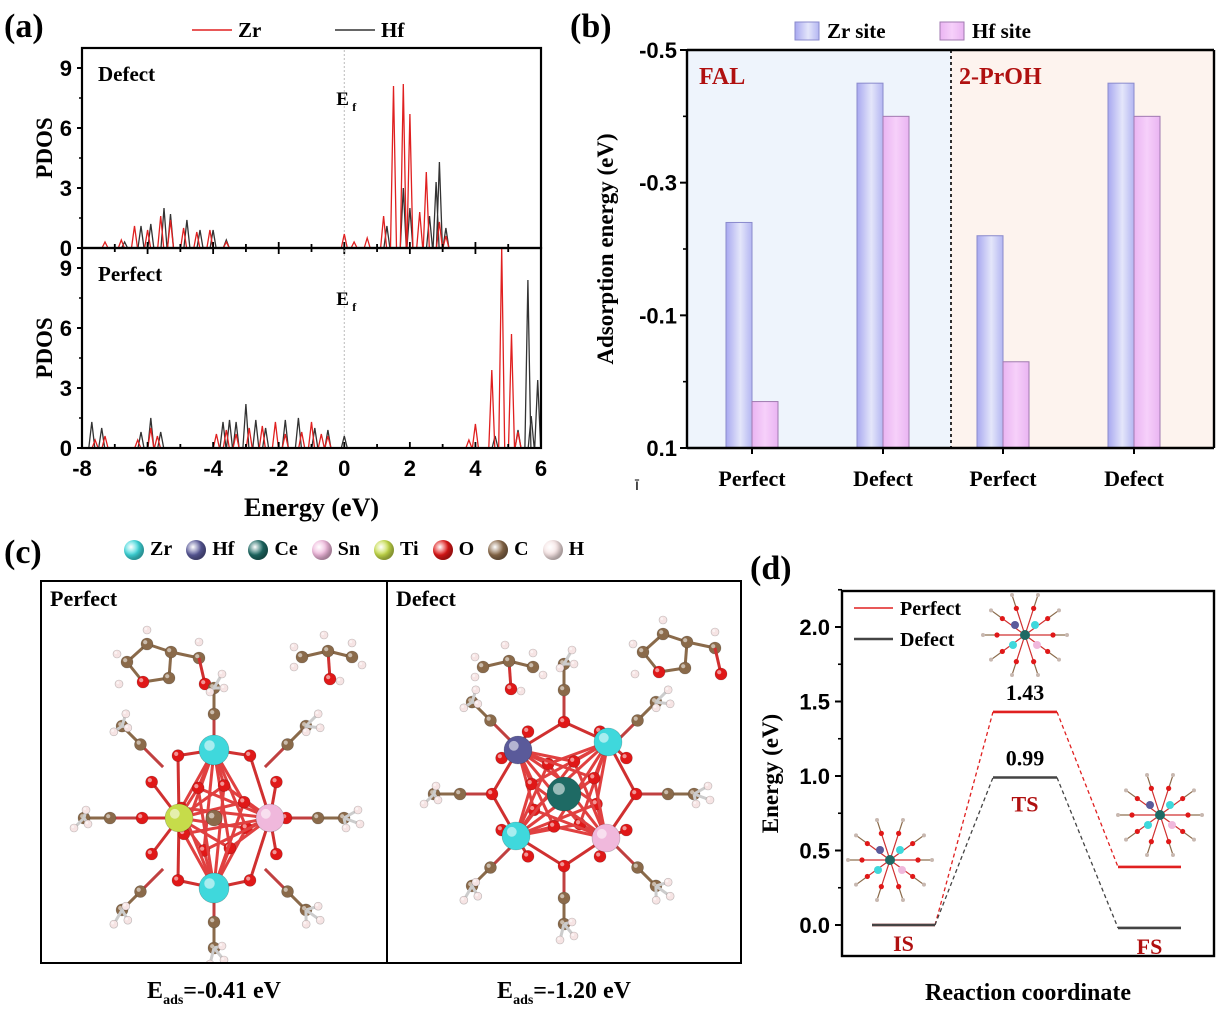 This screenshot has width=1228, height=1023. Describe the element at coordinates (66, 328) in the screenshot. I see `y-tick-label: 6` at that location.